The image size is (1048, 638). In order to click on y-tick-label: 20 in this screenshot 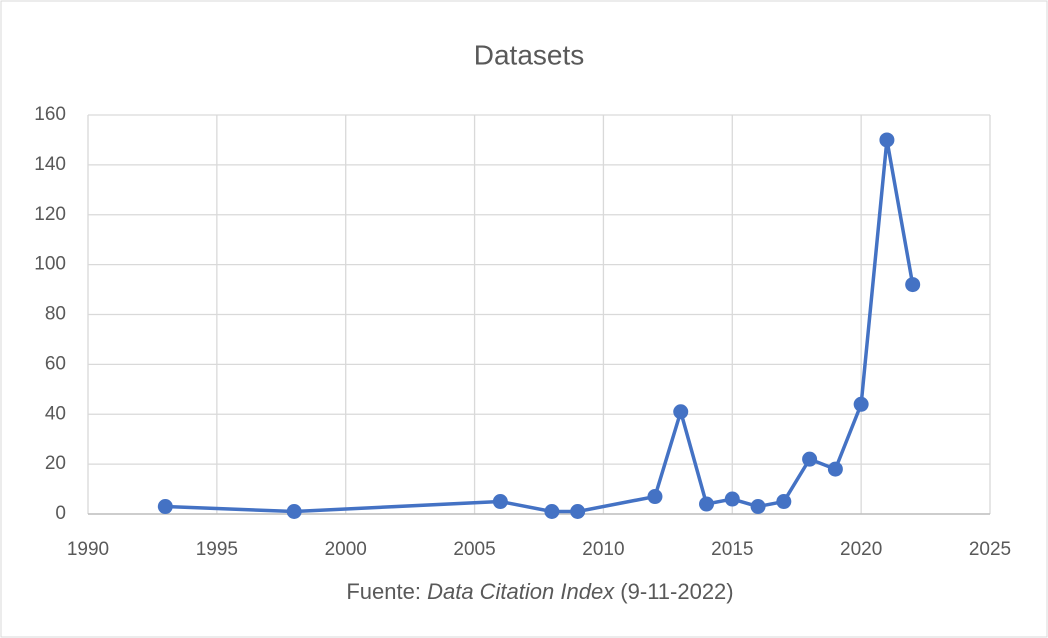, I will do `click(55, 463)`.